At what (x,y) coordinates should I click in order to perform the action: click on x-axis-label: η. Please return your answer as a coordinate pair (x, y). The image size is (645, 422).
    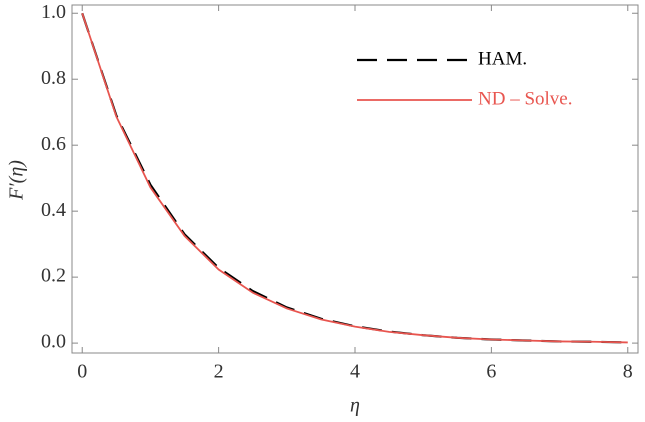
    Looking at the image, I should click on (355, 406).